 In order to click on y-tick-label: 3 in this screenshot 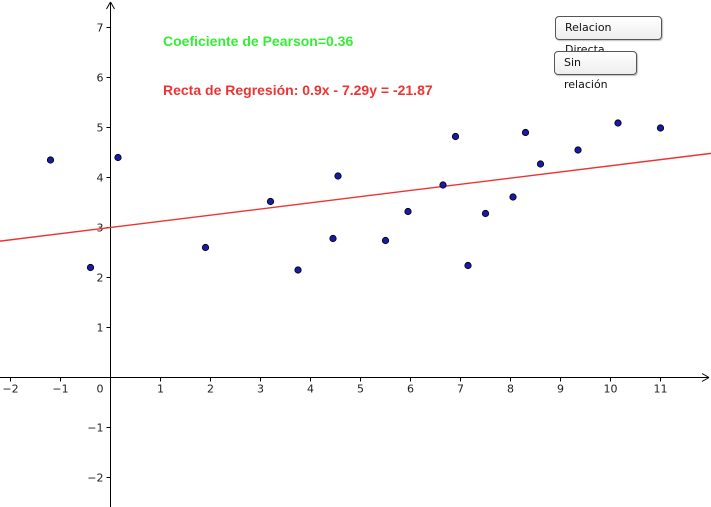, I will do `click(100, 228)`.